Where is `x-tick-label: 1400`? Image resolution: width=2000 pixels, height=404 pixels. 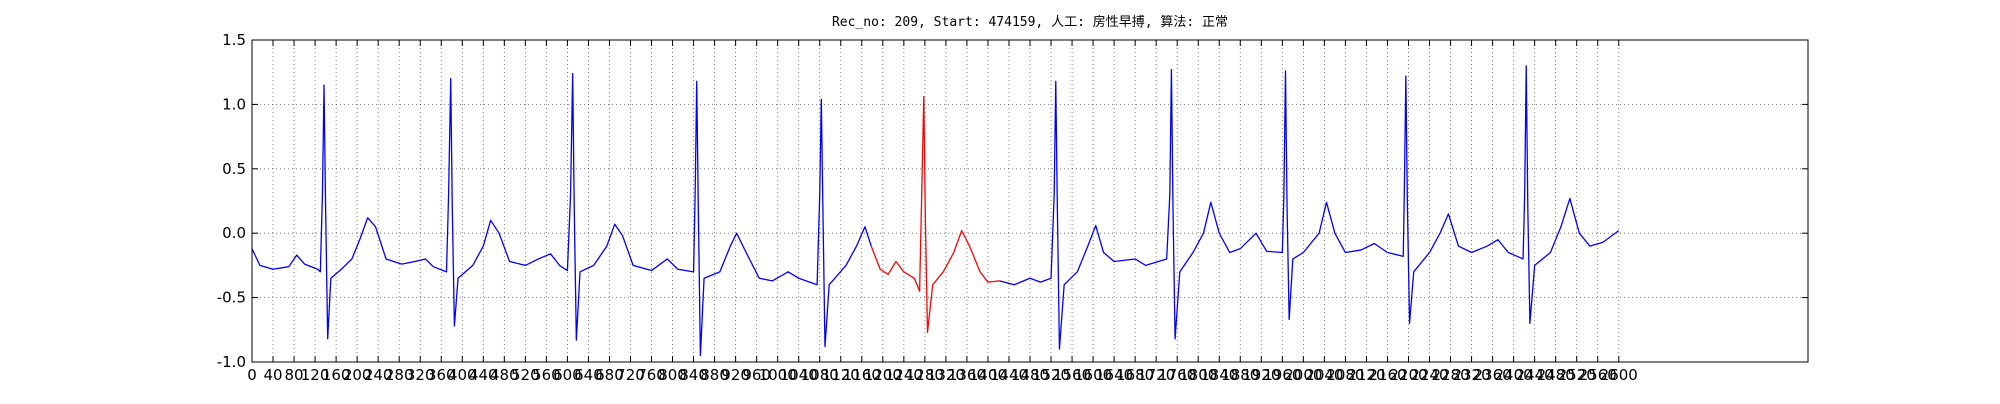 x-tick-label: 1400 is located at coordinates (988, 375).